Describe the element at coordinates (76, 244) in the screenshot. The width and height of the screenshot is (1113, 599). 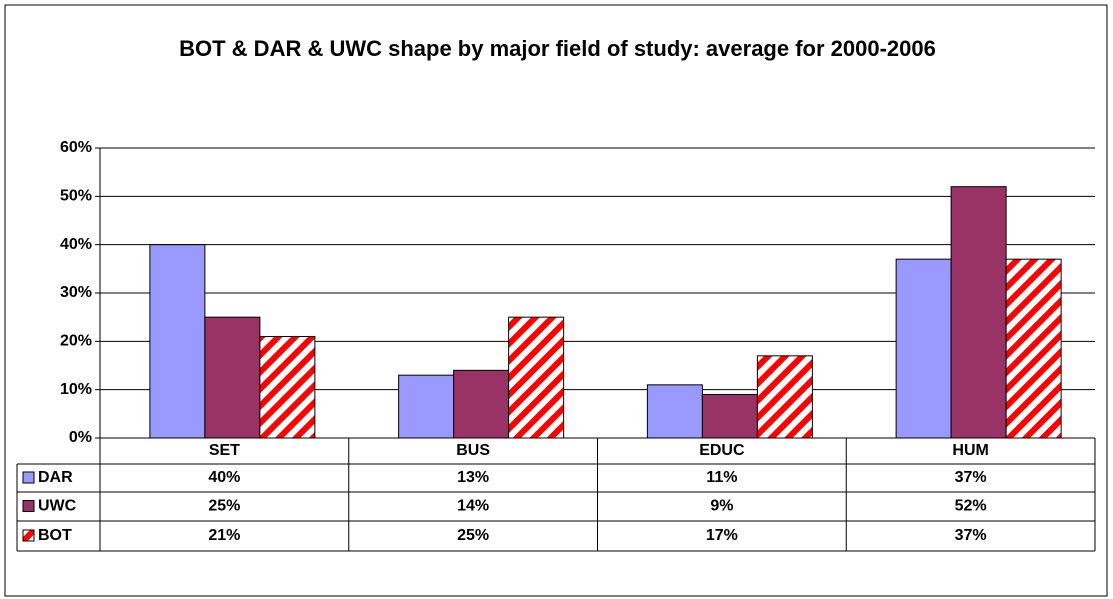
I see `y-tick-label: 40%` at that location.